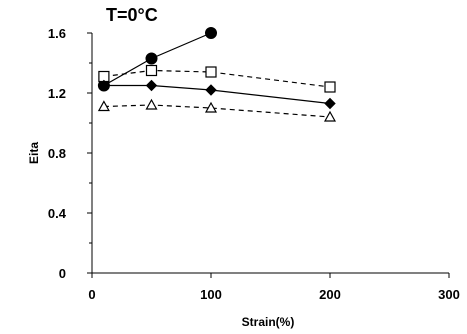 The width and height of the screenshot is (467, 334). Describe the element at coordinates (211, 294) in the screenshot. I see `x-tick-label: 100` at that location.